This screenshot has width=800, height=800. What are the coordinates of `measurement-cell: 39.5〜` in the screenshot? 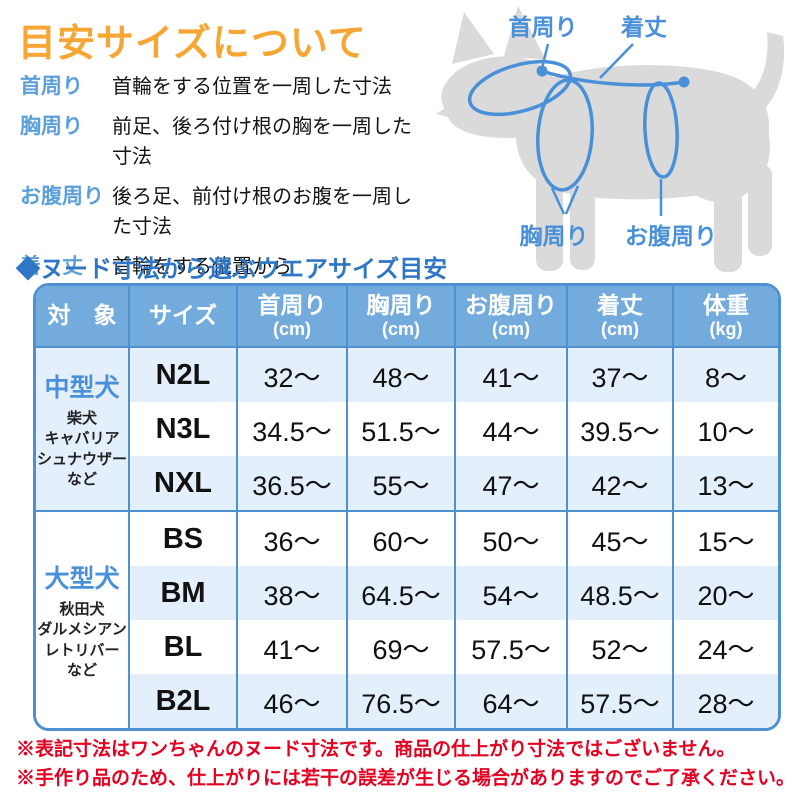 It's located at (619, 429).